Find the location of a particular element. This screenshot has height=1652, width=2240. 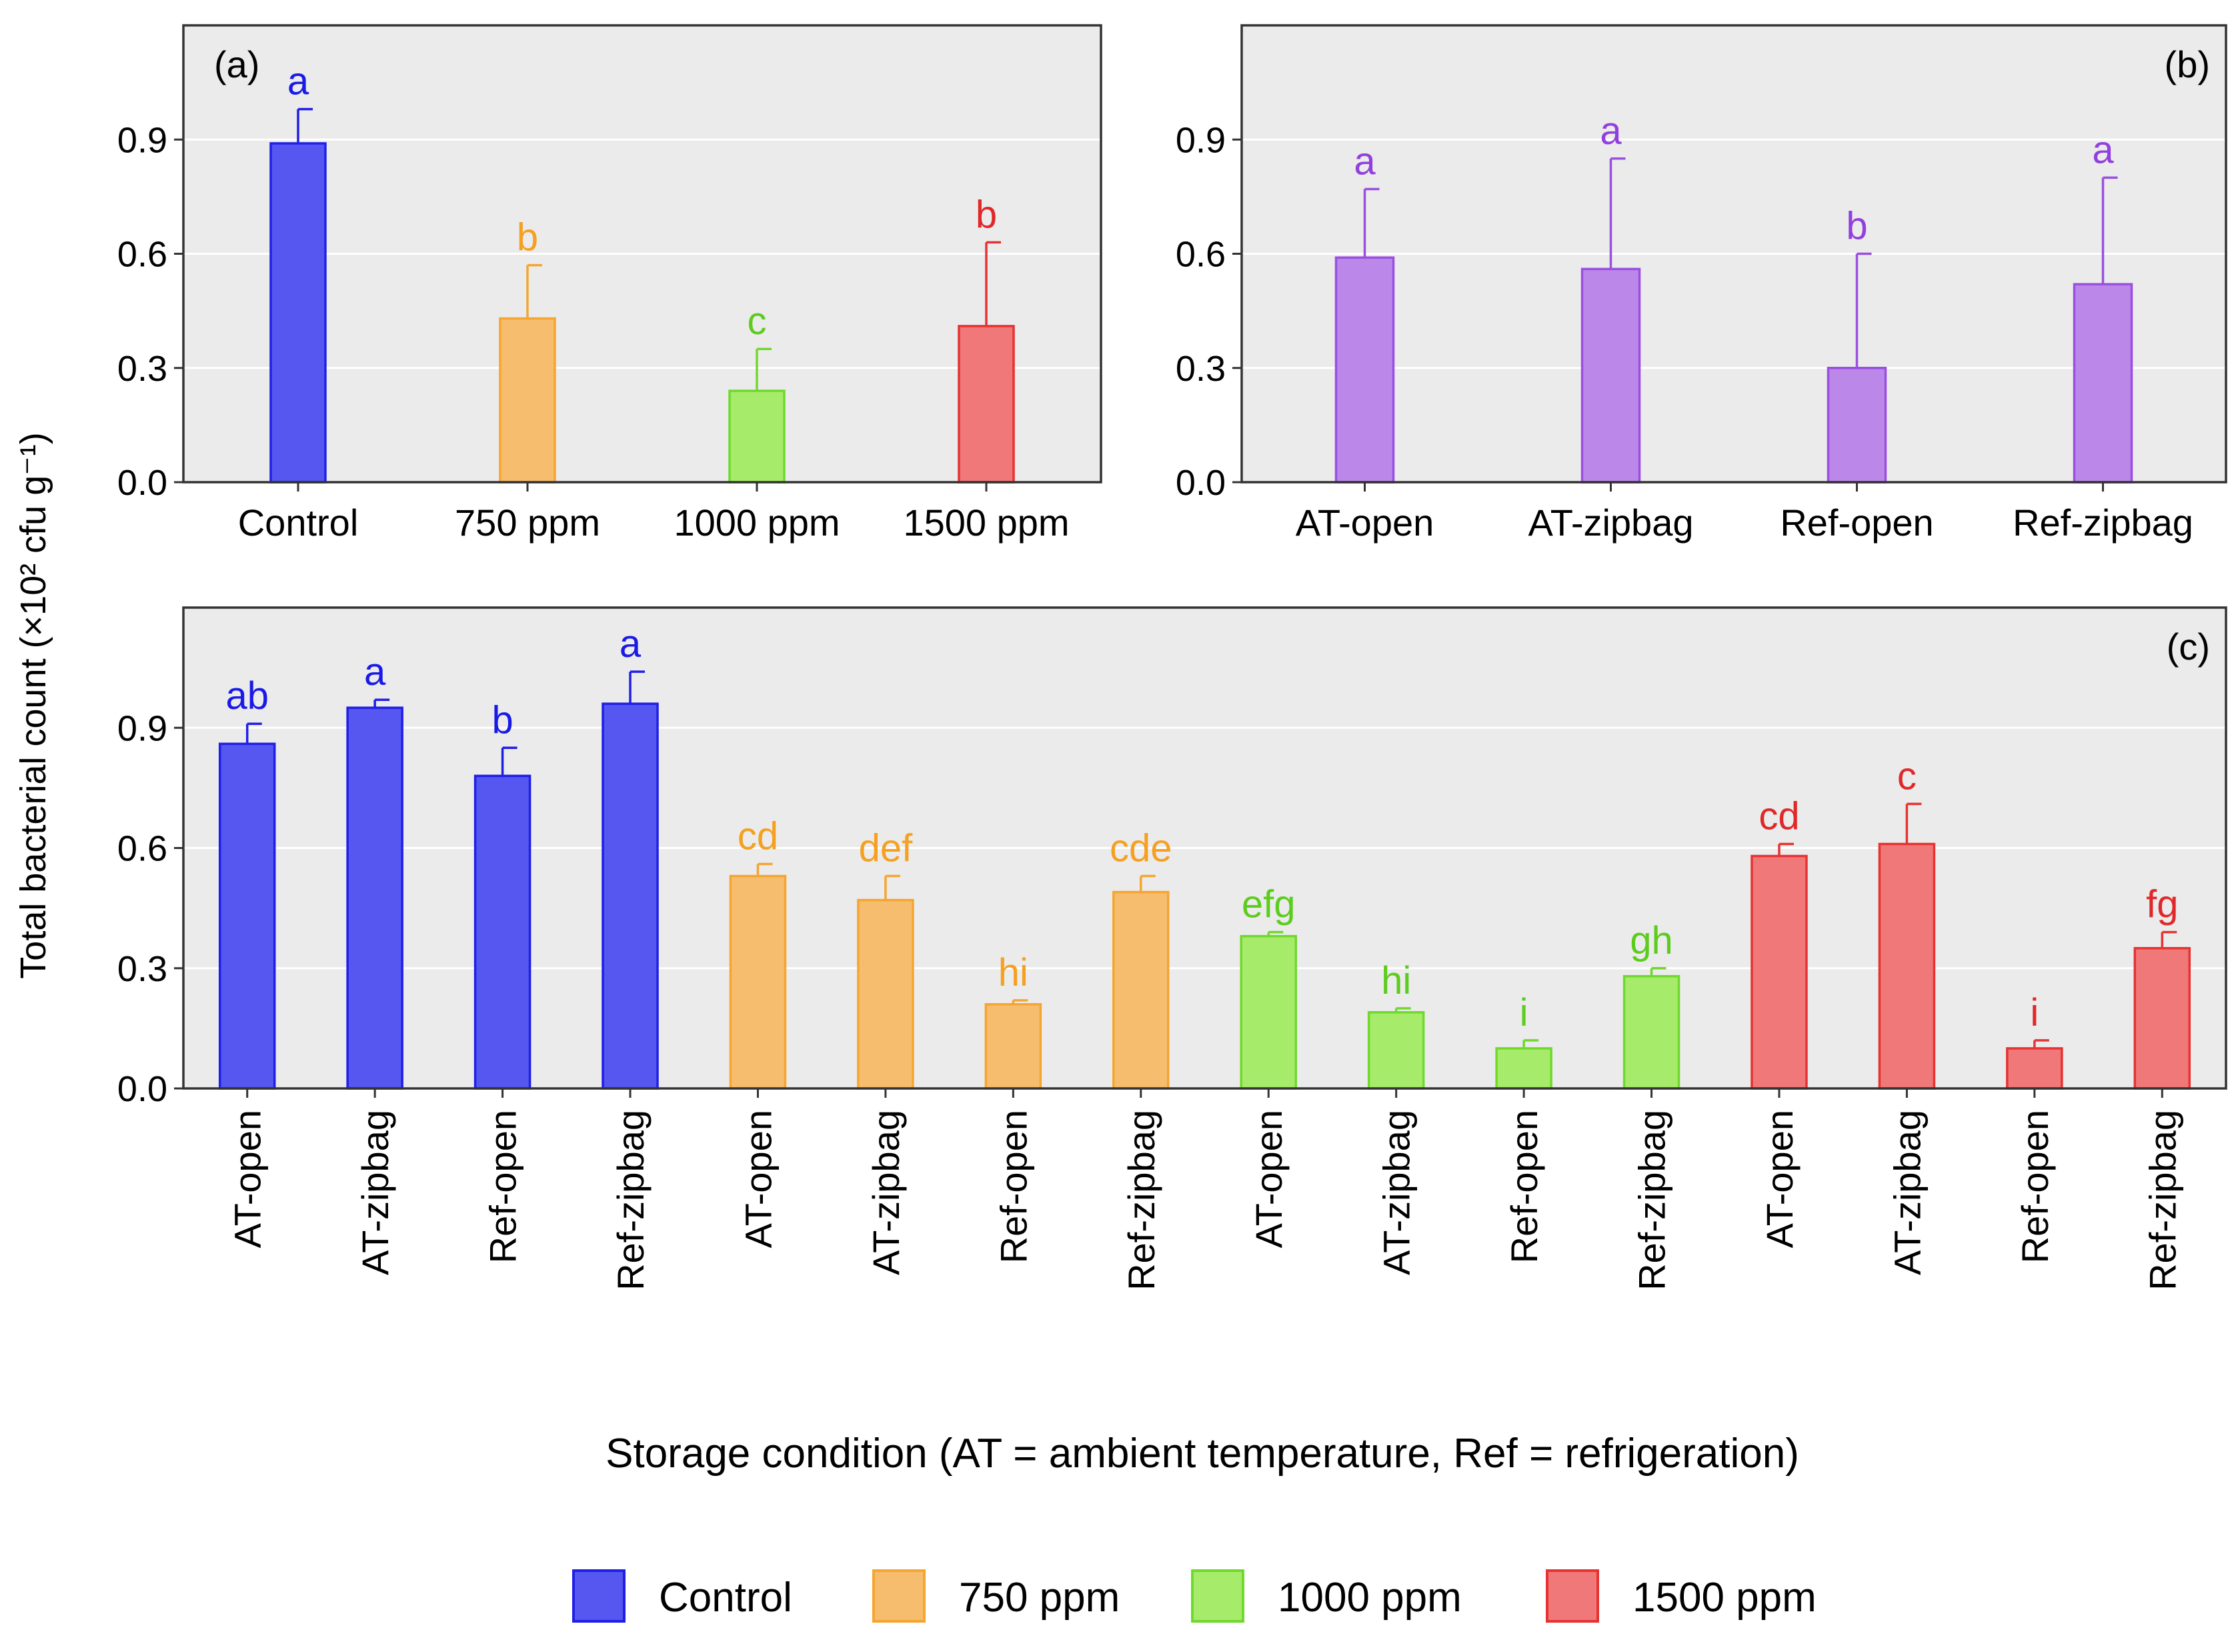

panel-label: (c) is located at coordinates (2188, 647).